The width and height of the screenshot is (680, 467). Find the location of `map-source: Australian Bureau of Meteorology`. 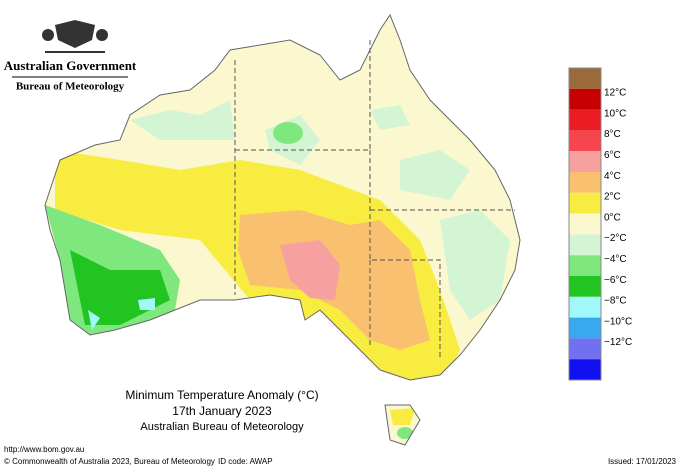

map-source: Australian Bureau of Meteorology is located at coordinates (222, 427).